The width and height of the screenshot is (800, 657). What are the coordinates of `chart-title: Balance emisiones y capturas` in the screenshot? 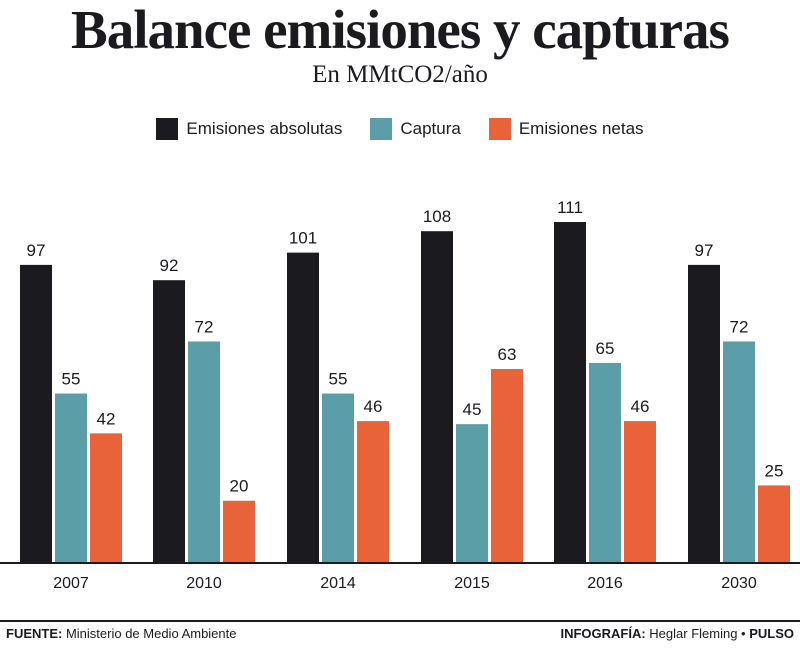 It's located at (400, 30).